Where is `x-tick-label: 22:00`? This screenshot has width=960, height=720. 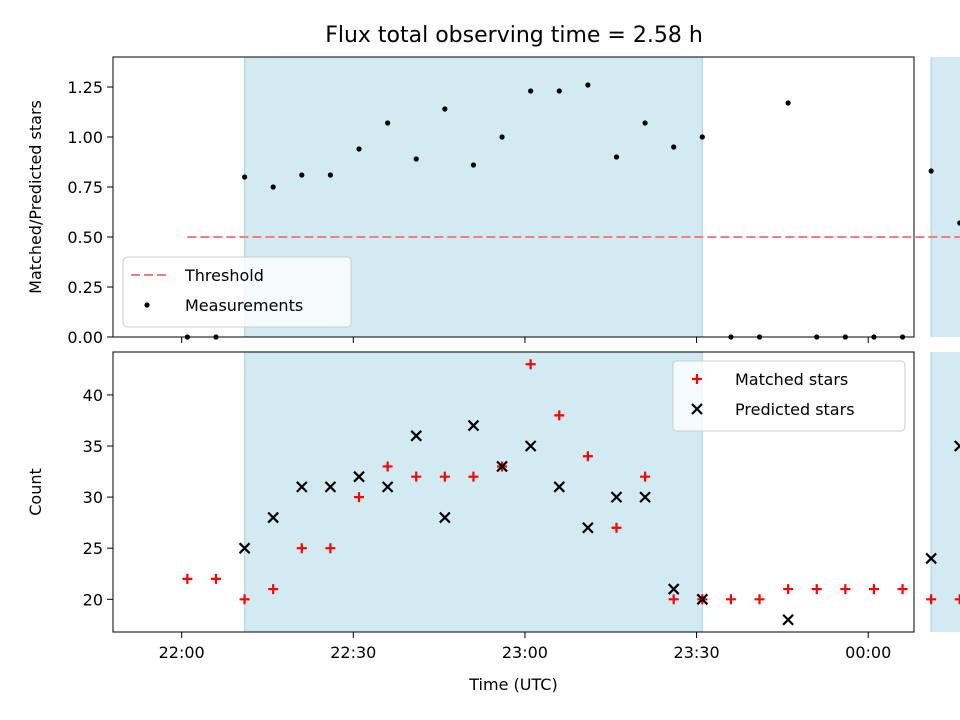 x-tick-label: 22:00 is located at coordinates (182, 652).